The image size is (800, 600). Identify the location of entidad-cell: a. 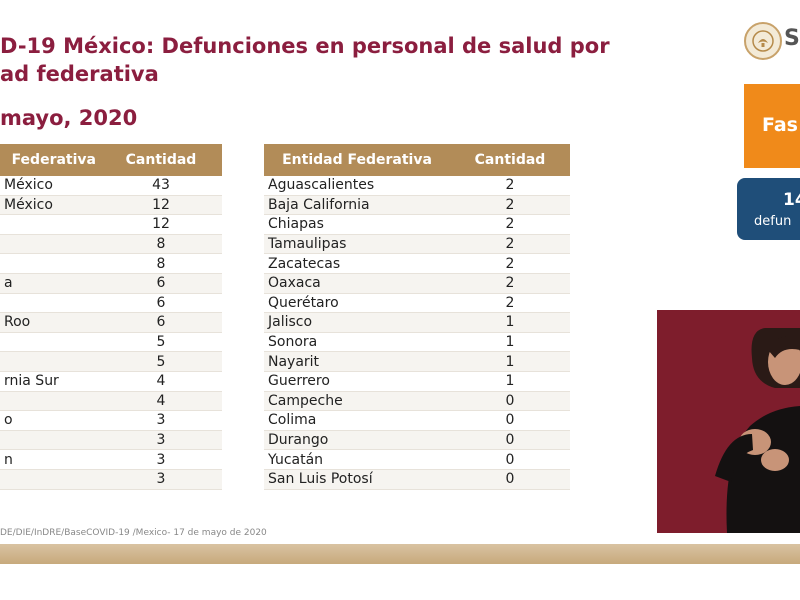
(50, 283).